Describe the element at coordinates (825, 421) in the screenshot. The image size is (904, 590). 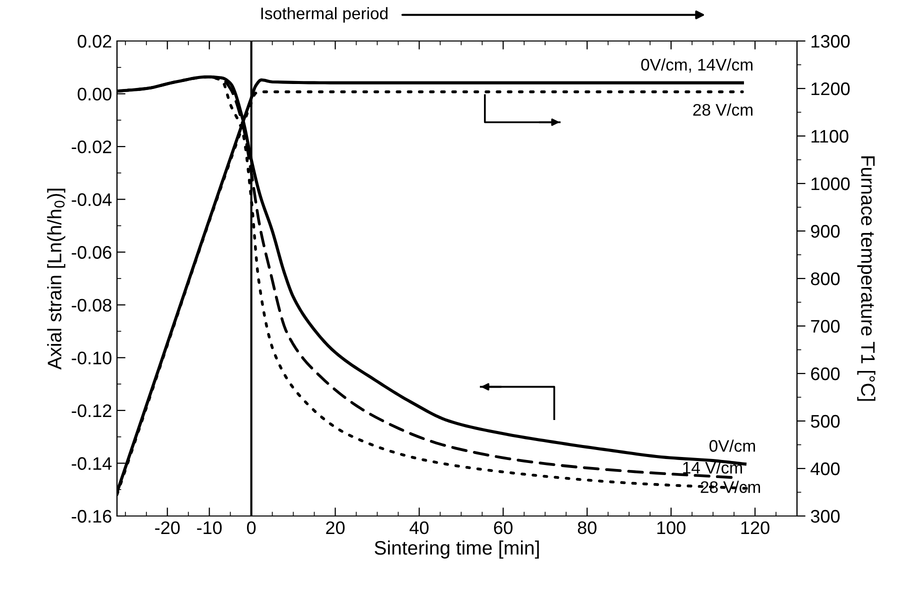
I see `y2-tick-label: 500` at that location.